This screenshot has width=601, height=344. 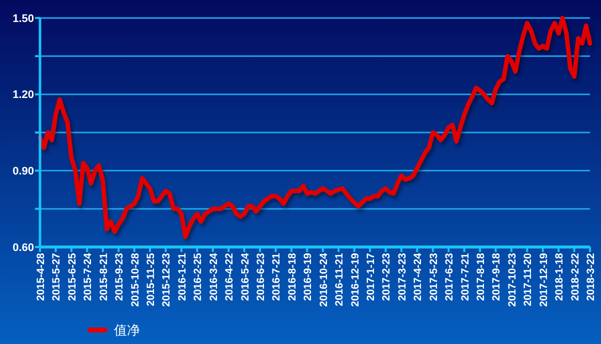 I want to click on x-tick-label: 2017-8-18, so click(x=481, y=276).